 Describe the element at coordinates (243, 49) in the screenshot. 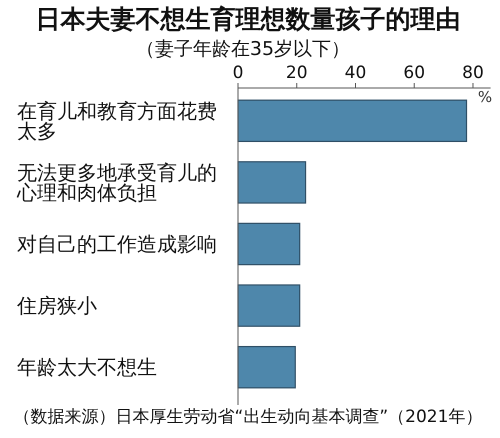

I see `chart-subtitle: （妻子年龄在35岁以下）` at that location.